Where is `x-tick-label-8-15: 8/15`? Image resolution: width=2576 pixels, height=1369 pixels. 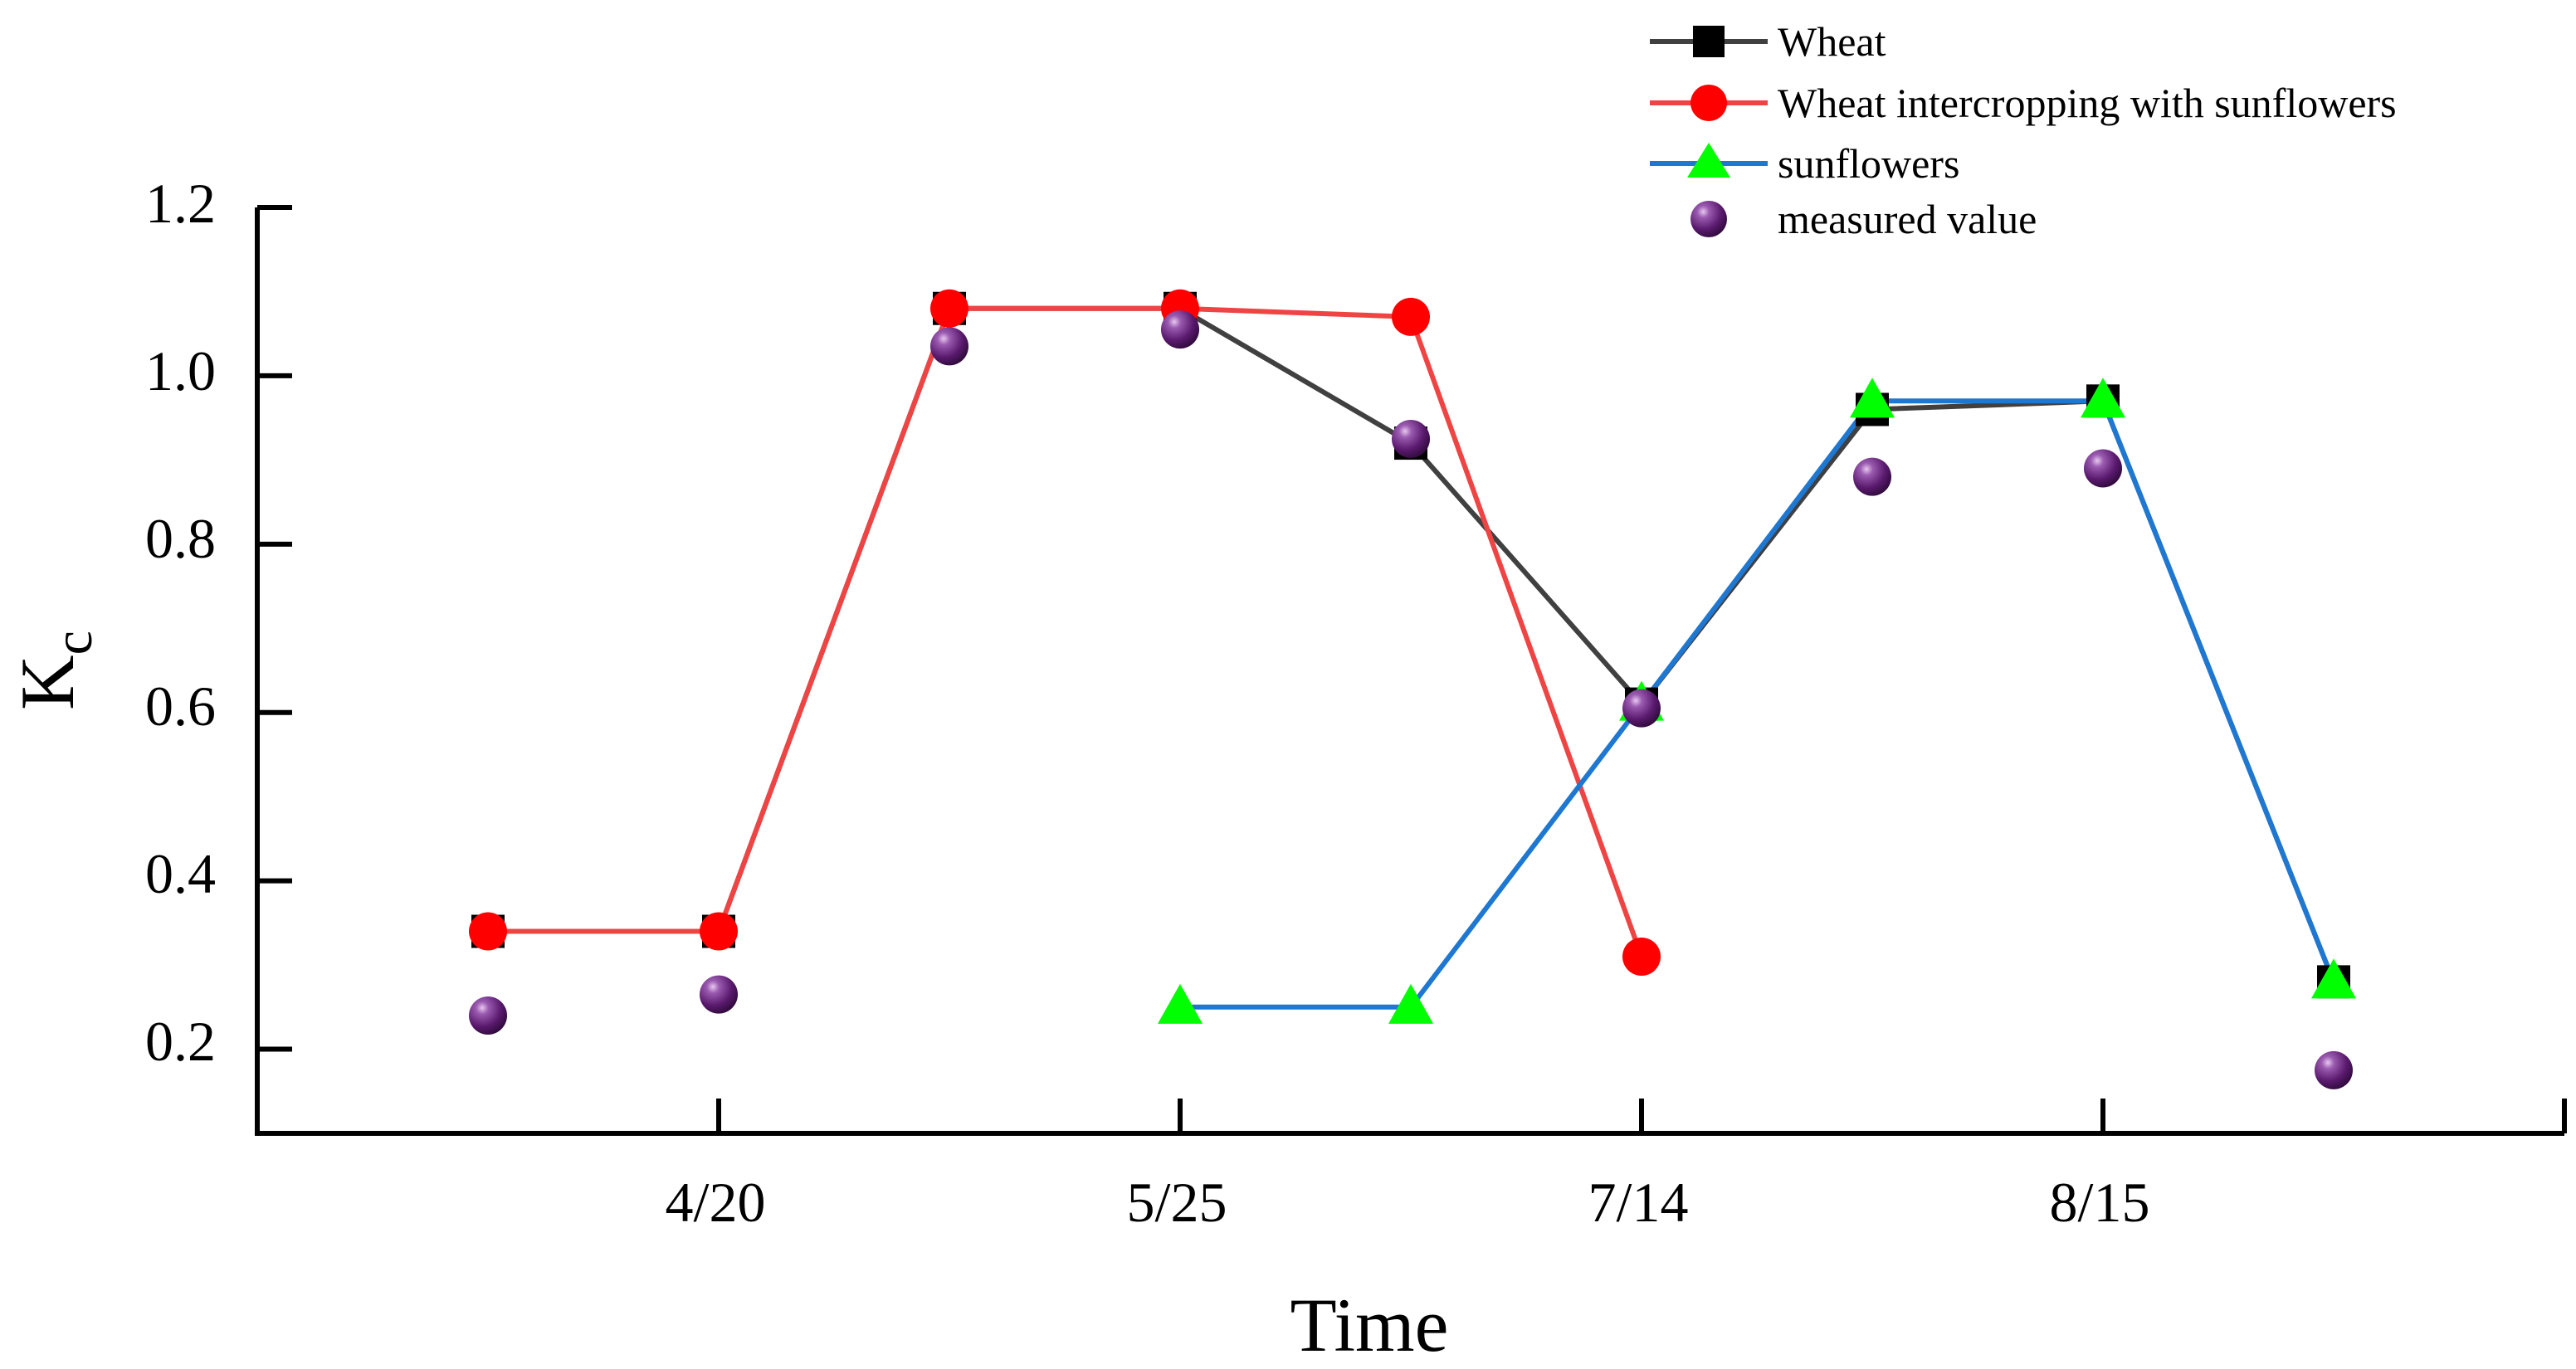
x-tick-label-8-15: 8/15 is located at coordinates (2100, 1202).